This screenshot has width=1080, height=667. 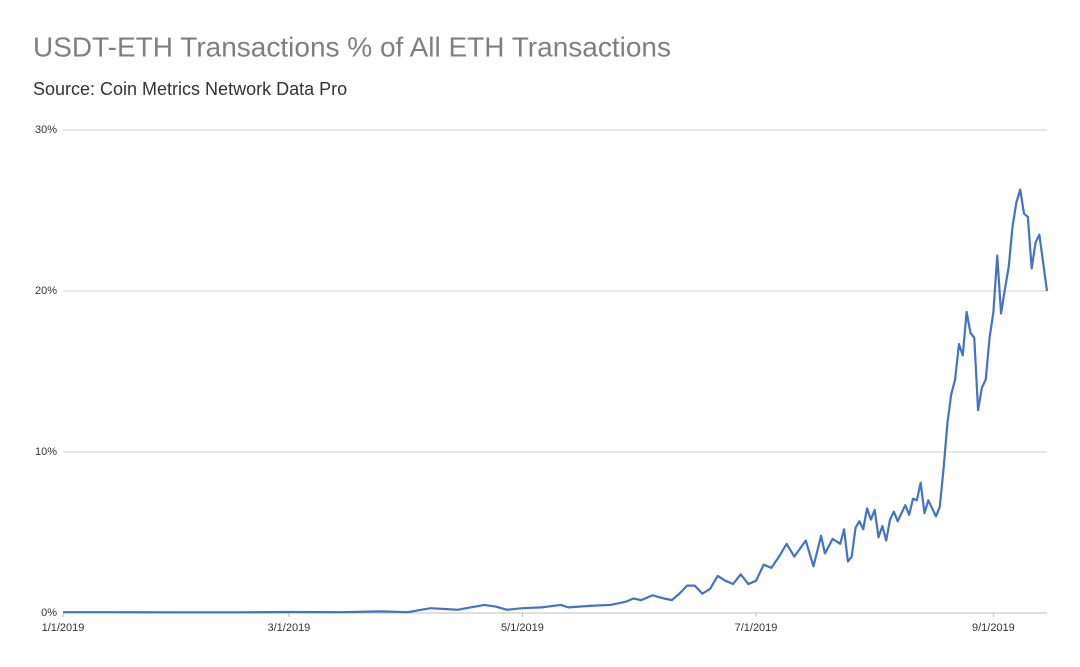 I want to click on y-tick-label: 20%, so click(x=46, y=291).